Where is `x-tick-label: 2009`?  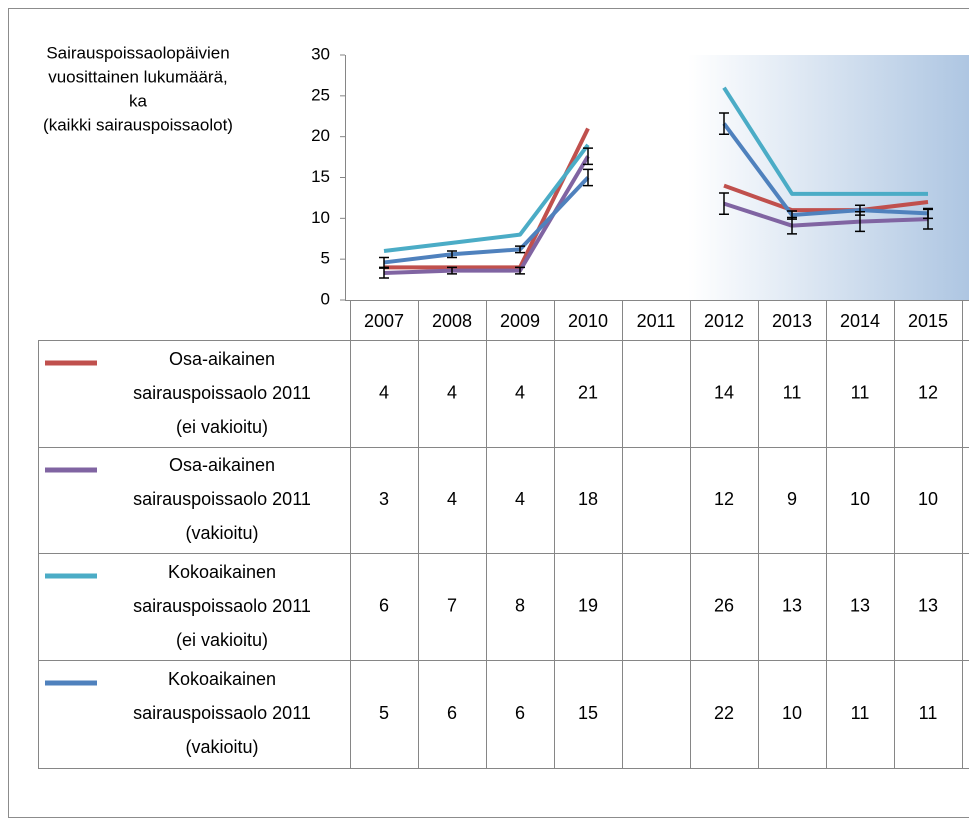
x-tick-label: 2009 is located at coordinates (520, 321).